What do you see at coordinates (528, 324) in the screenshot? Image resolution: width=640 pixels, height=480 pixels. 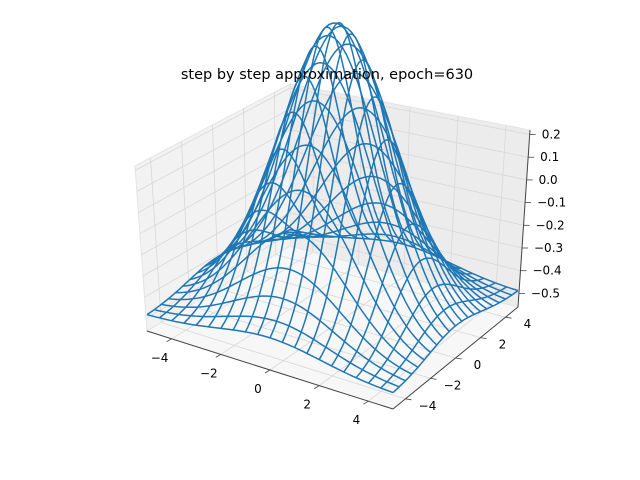 I see `y-tick-label: 4` at bounding box center [528, 324].